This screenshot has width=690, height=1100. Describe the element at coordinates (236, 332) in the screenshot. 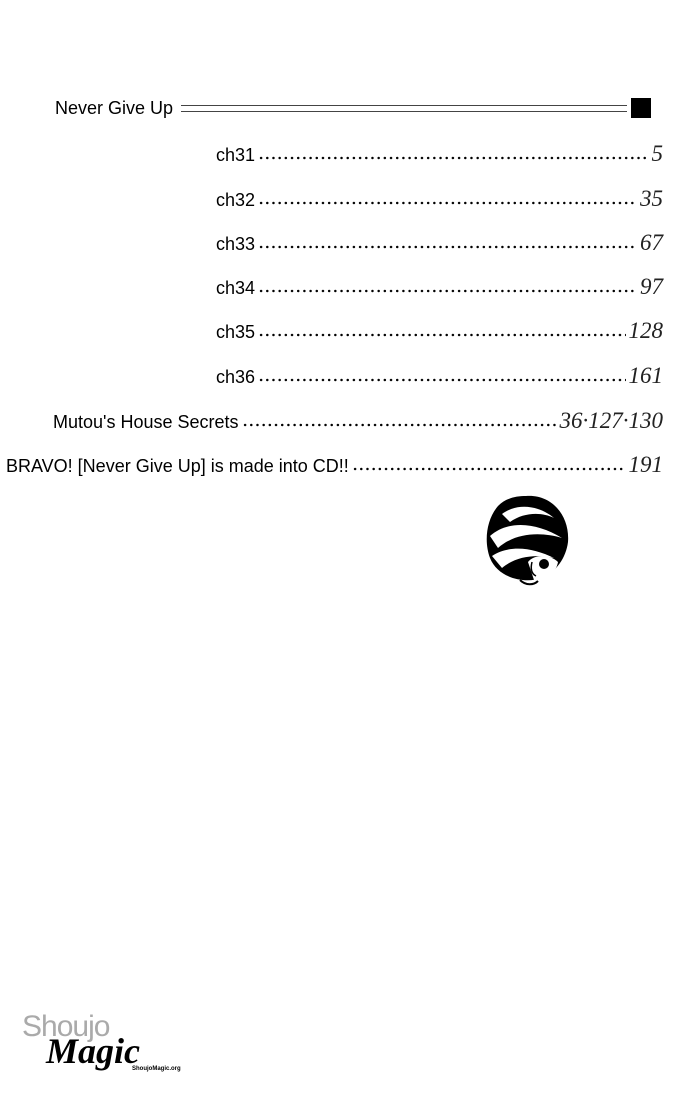

I see `entry-label: ch35` at that location.